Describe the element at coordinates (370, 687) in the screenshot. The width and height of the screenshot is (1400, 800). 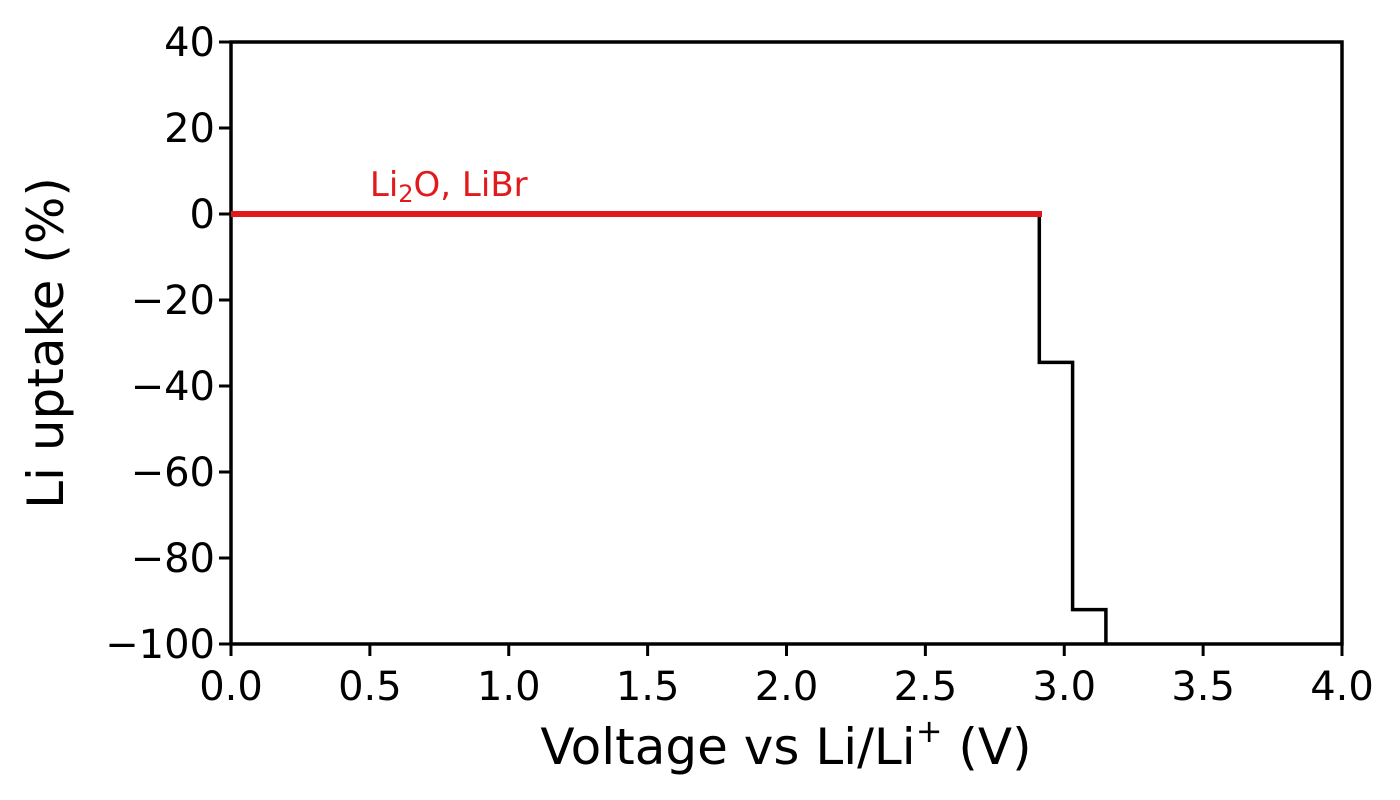
I see `x-tick-label: 0.5` at that location.